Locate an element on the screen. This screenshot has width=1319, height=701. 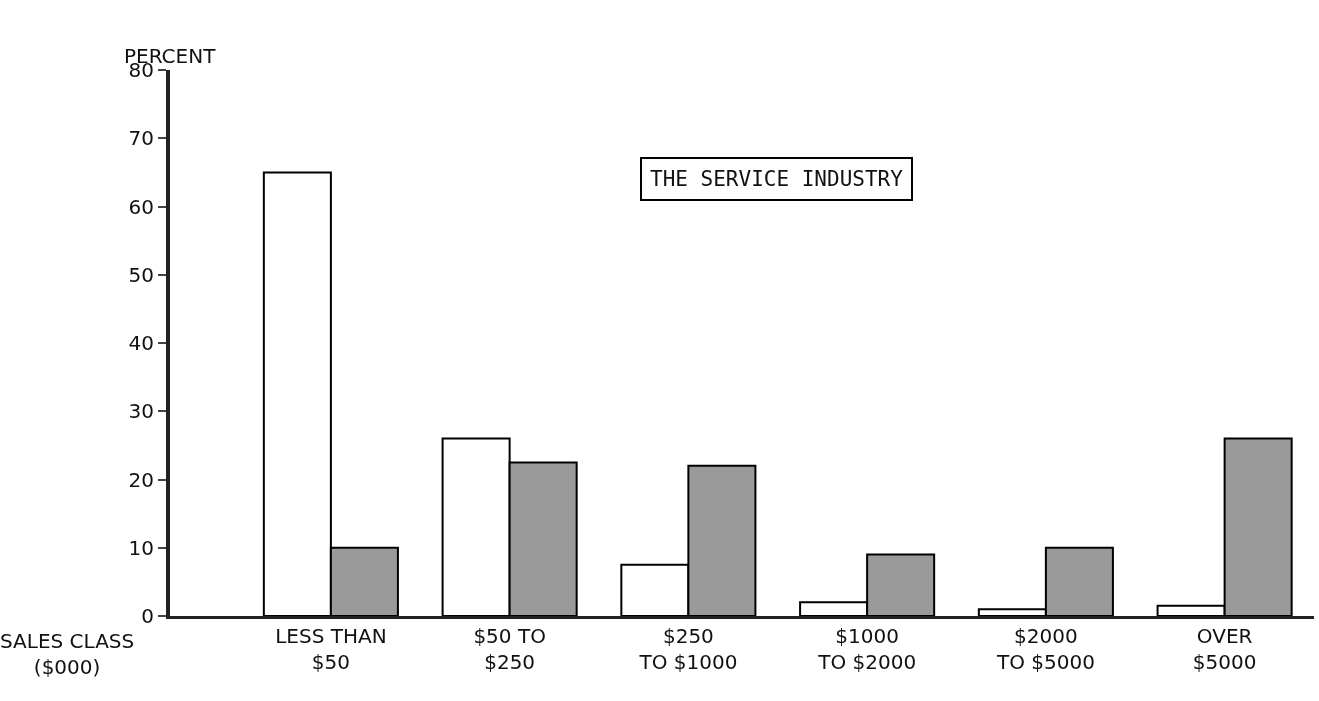
x-tick-label: $50 TO $250 is located at coordinates (509, 649).